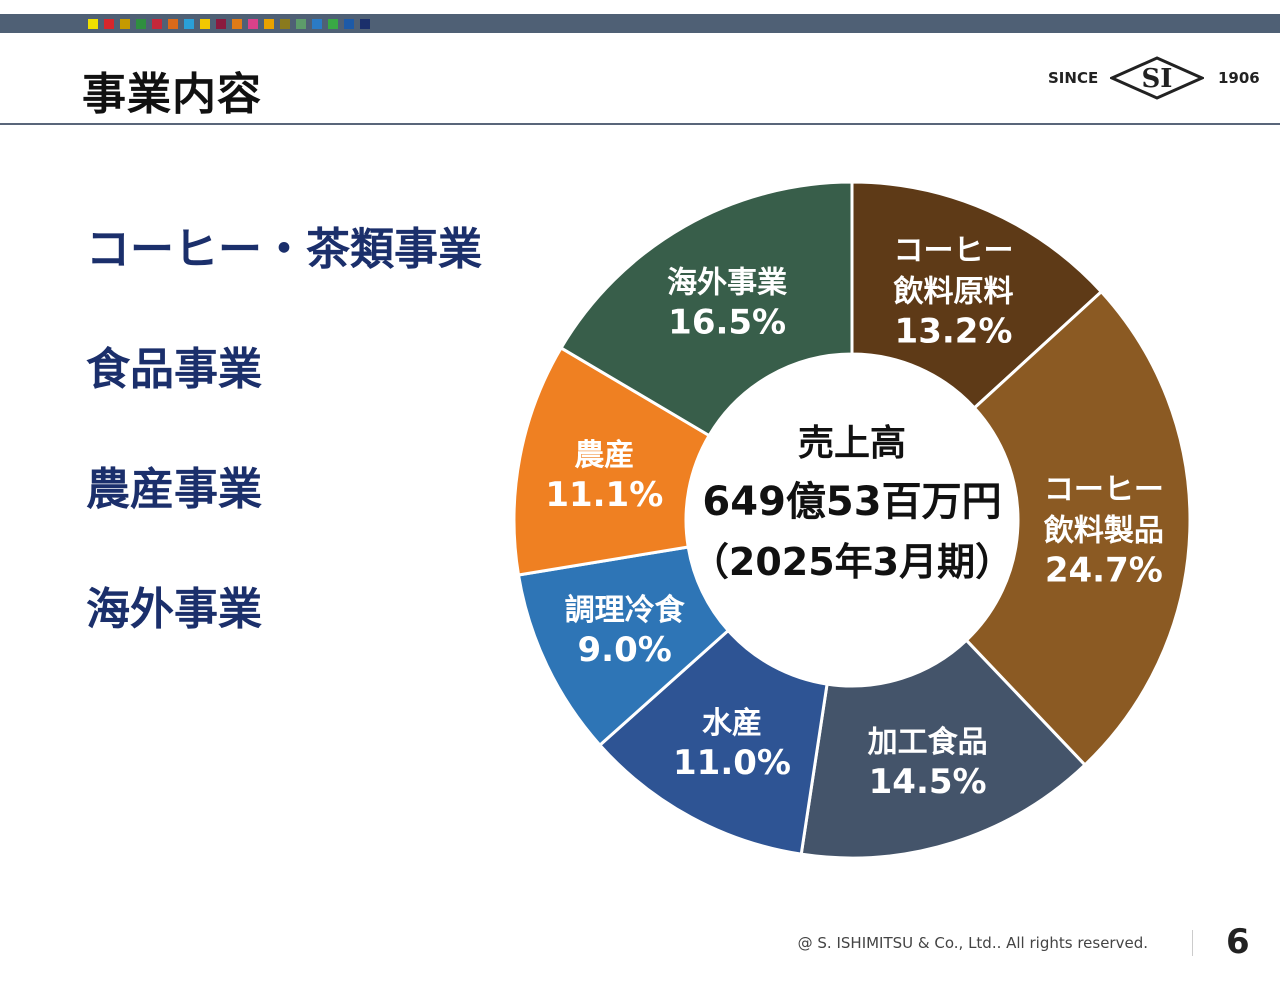 This screenshot has width=1280, height=989. What do you see at coordinates (954, 250) in the screenshot?
I see `slice-name-label-0: コーヒー` at bounding box center [954, 250].